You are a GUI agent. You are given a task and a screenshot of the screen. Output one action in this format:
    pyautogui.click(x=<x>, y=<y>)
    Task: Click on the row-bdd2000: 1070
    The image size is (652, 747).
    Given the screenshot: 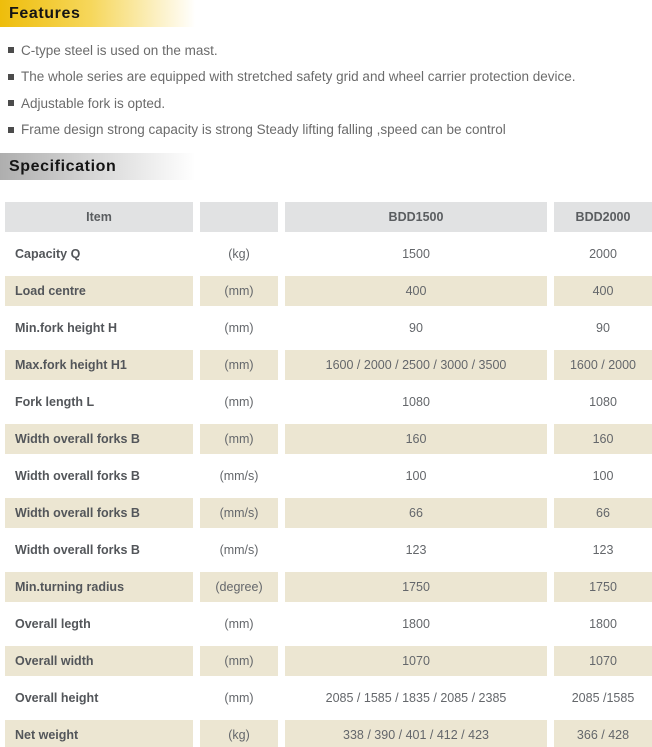 What is the action you would take?
    pyautogui.click(x=603, y=661)
    